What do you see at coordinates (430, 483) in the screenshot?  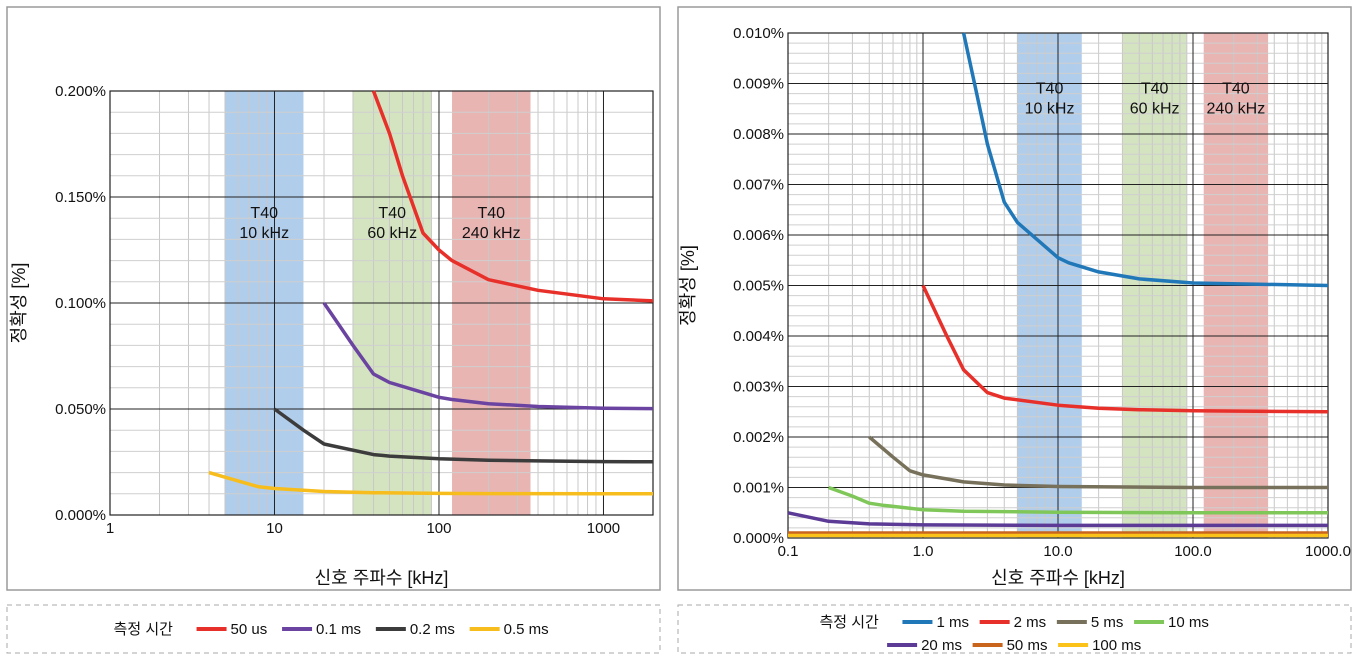 I see `series-line-0.5-ms` at bounding box center [430, 483].